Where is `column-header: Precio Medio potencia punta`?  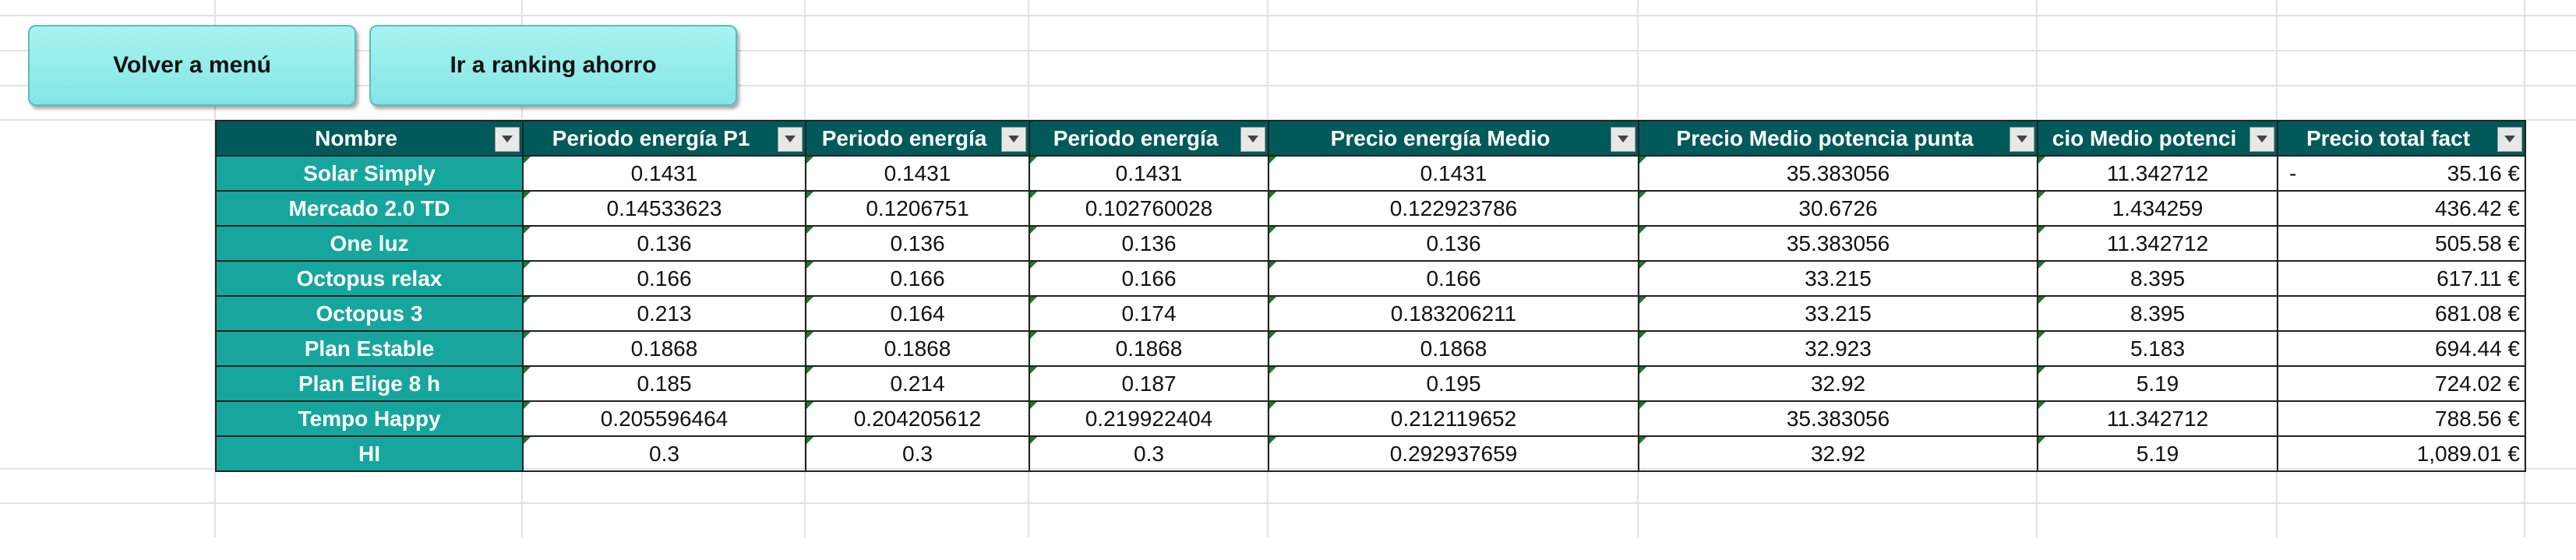
column-header: Precio Medio potencia punta is located at coordinates (1838, 138).